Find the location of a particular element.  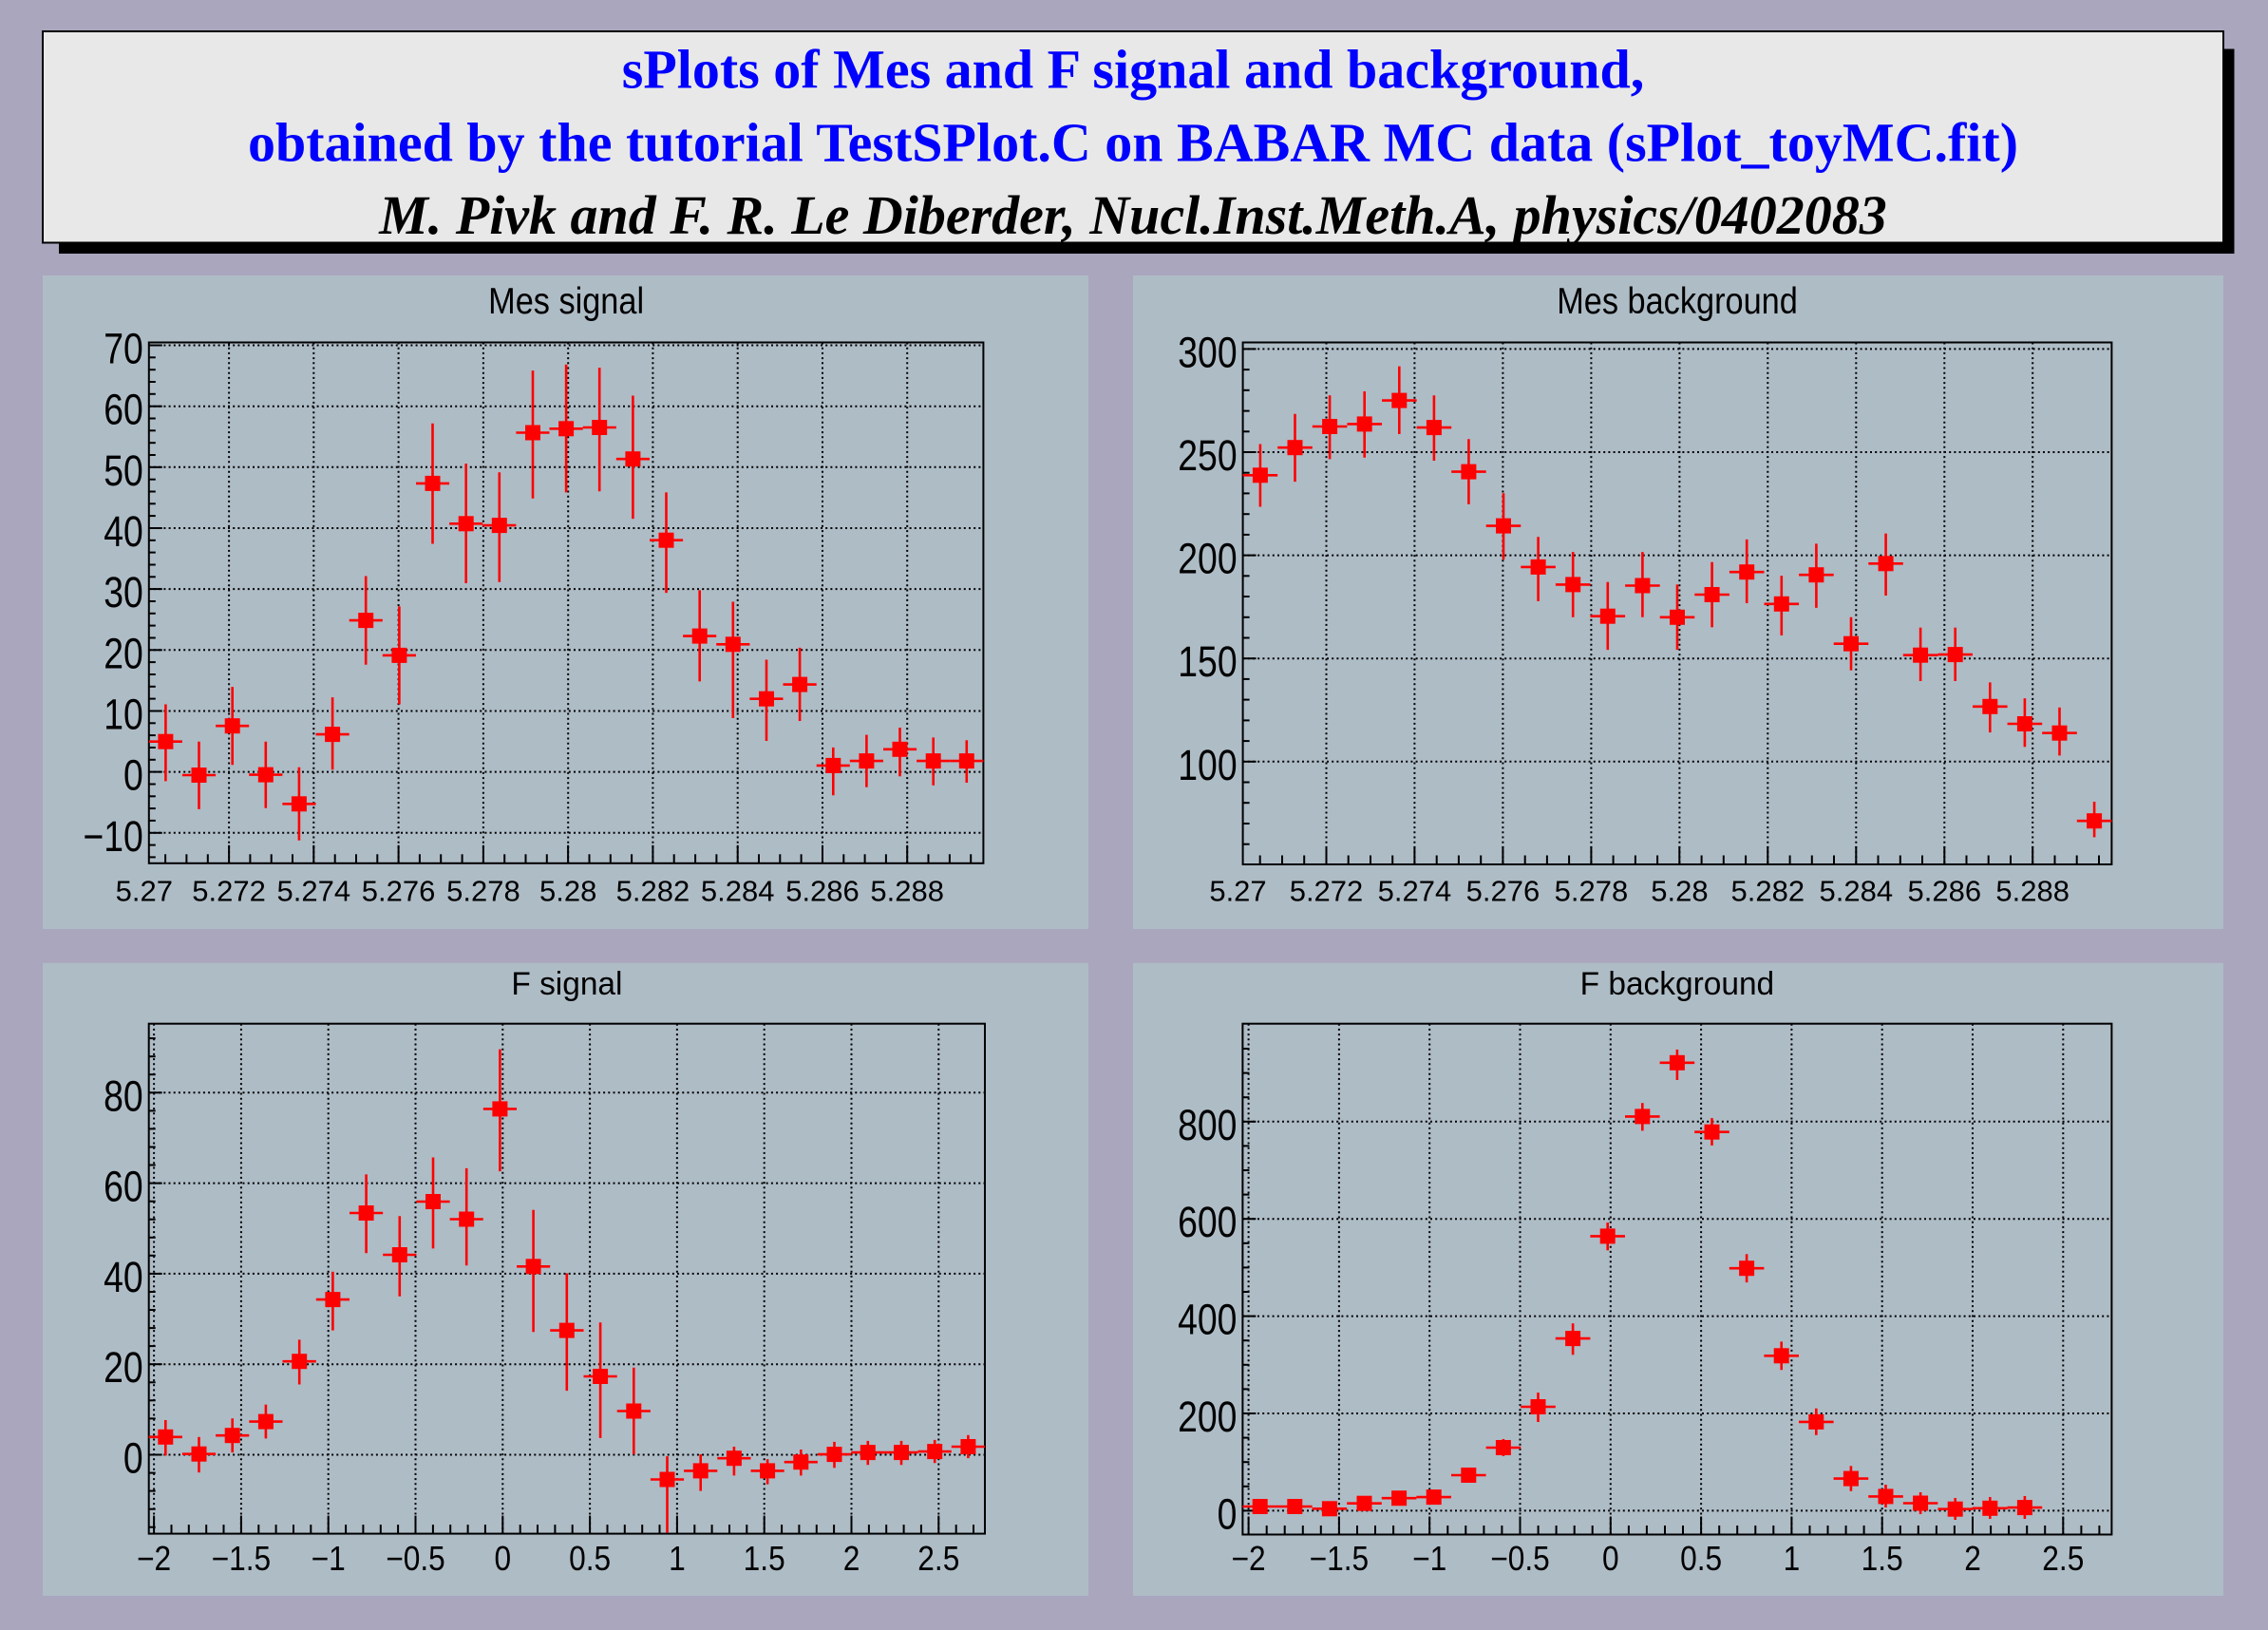

svg-text: 600 is located at coordinates (1207, 1222).